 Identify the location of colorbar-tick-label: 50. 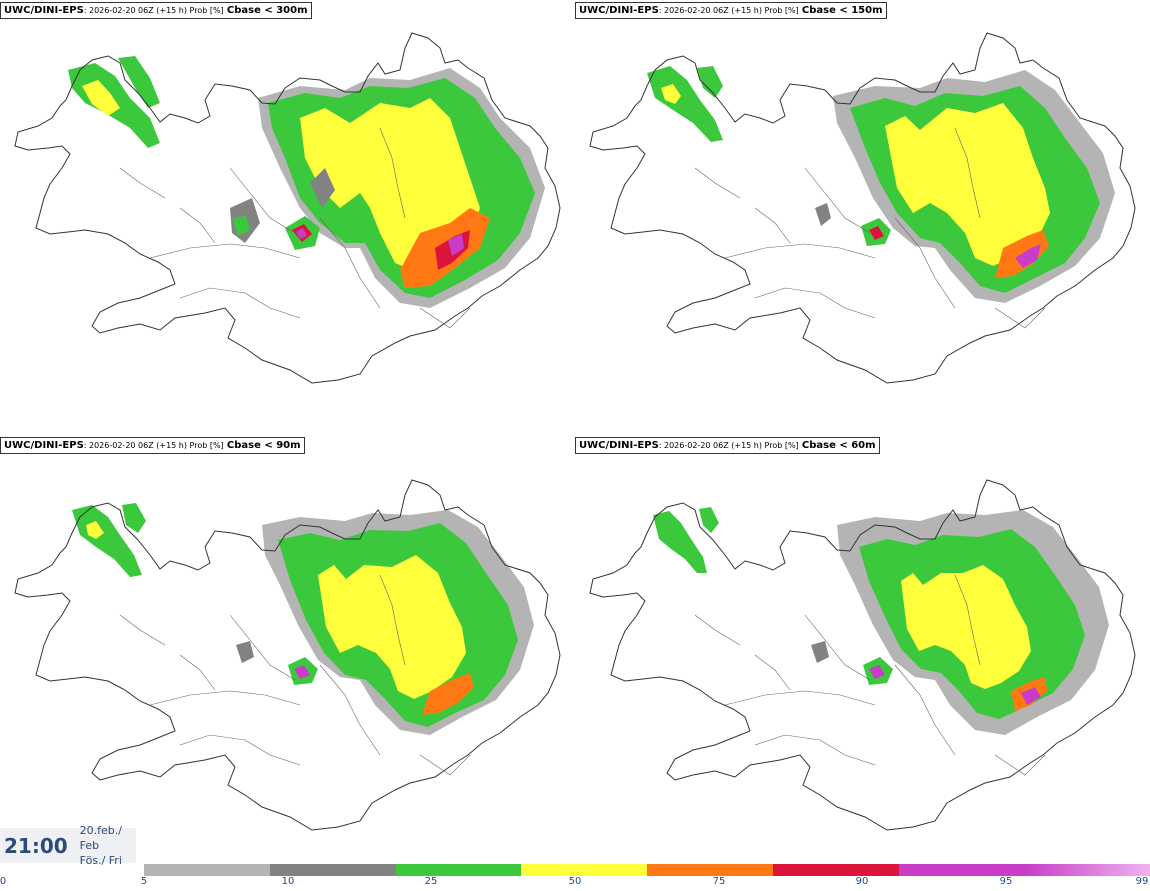
(575, 881).